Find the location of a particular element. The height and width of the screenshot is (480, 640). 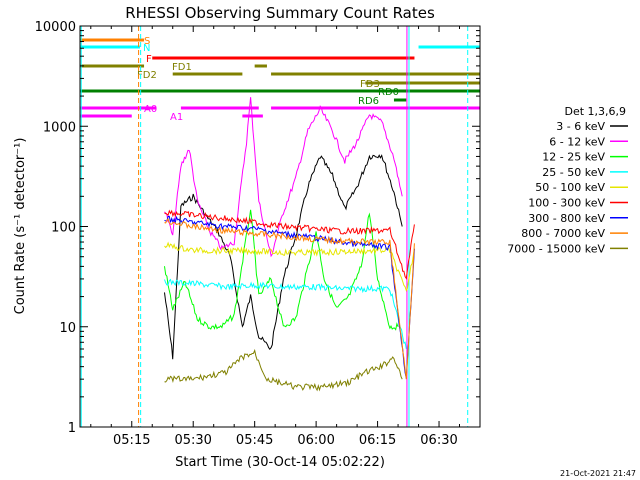

series-line-6-12-kev is located at coordinates (283, 177).